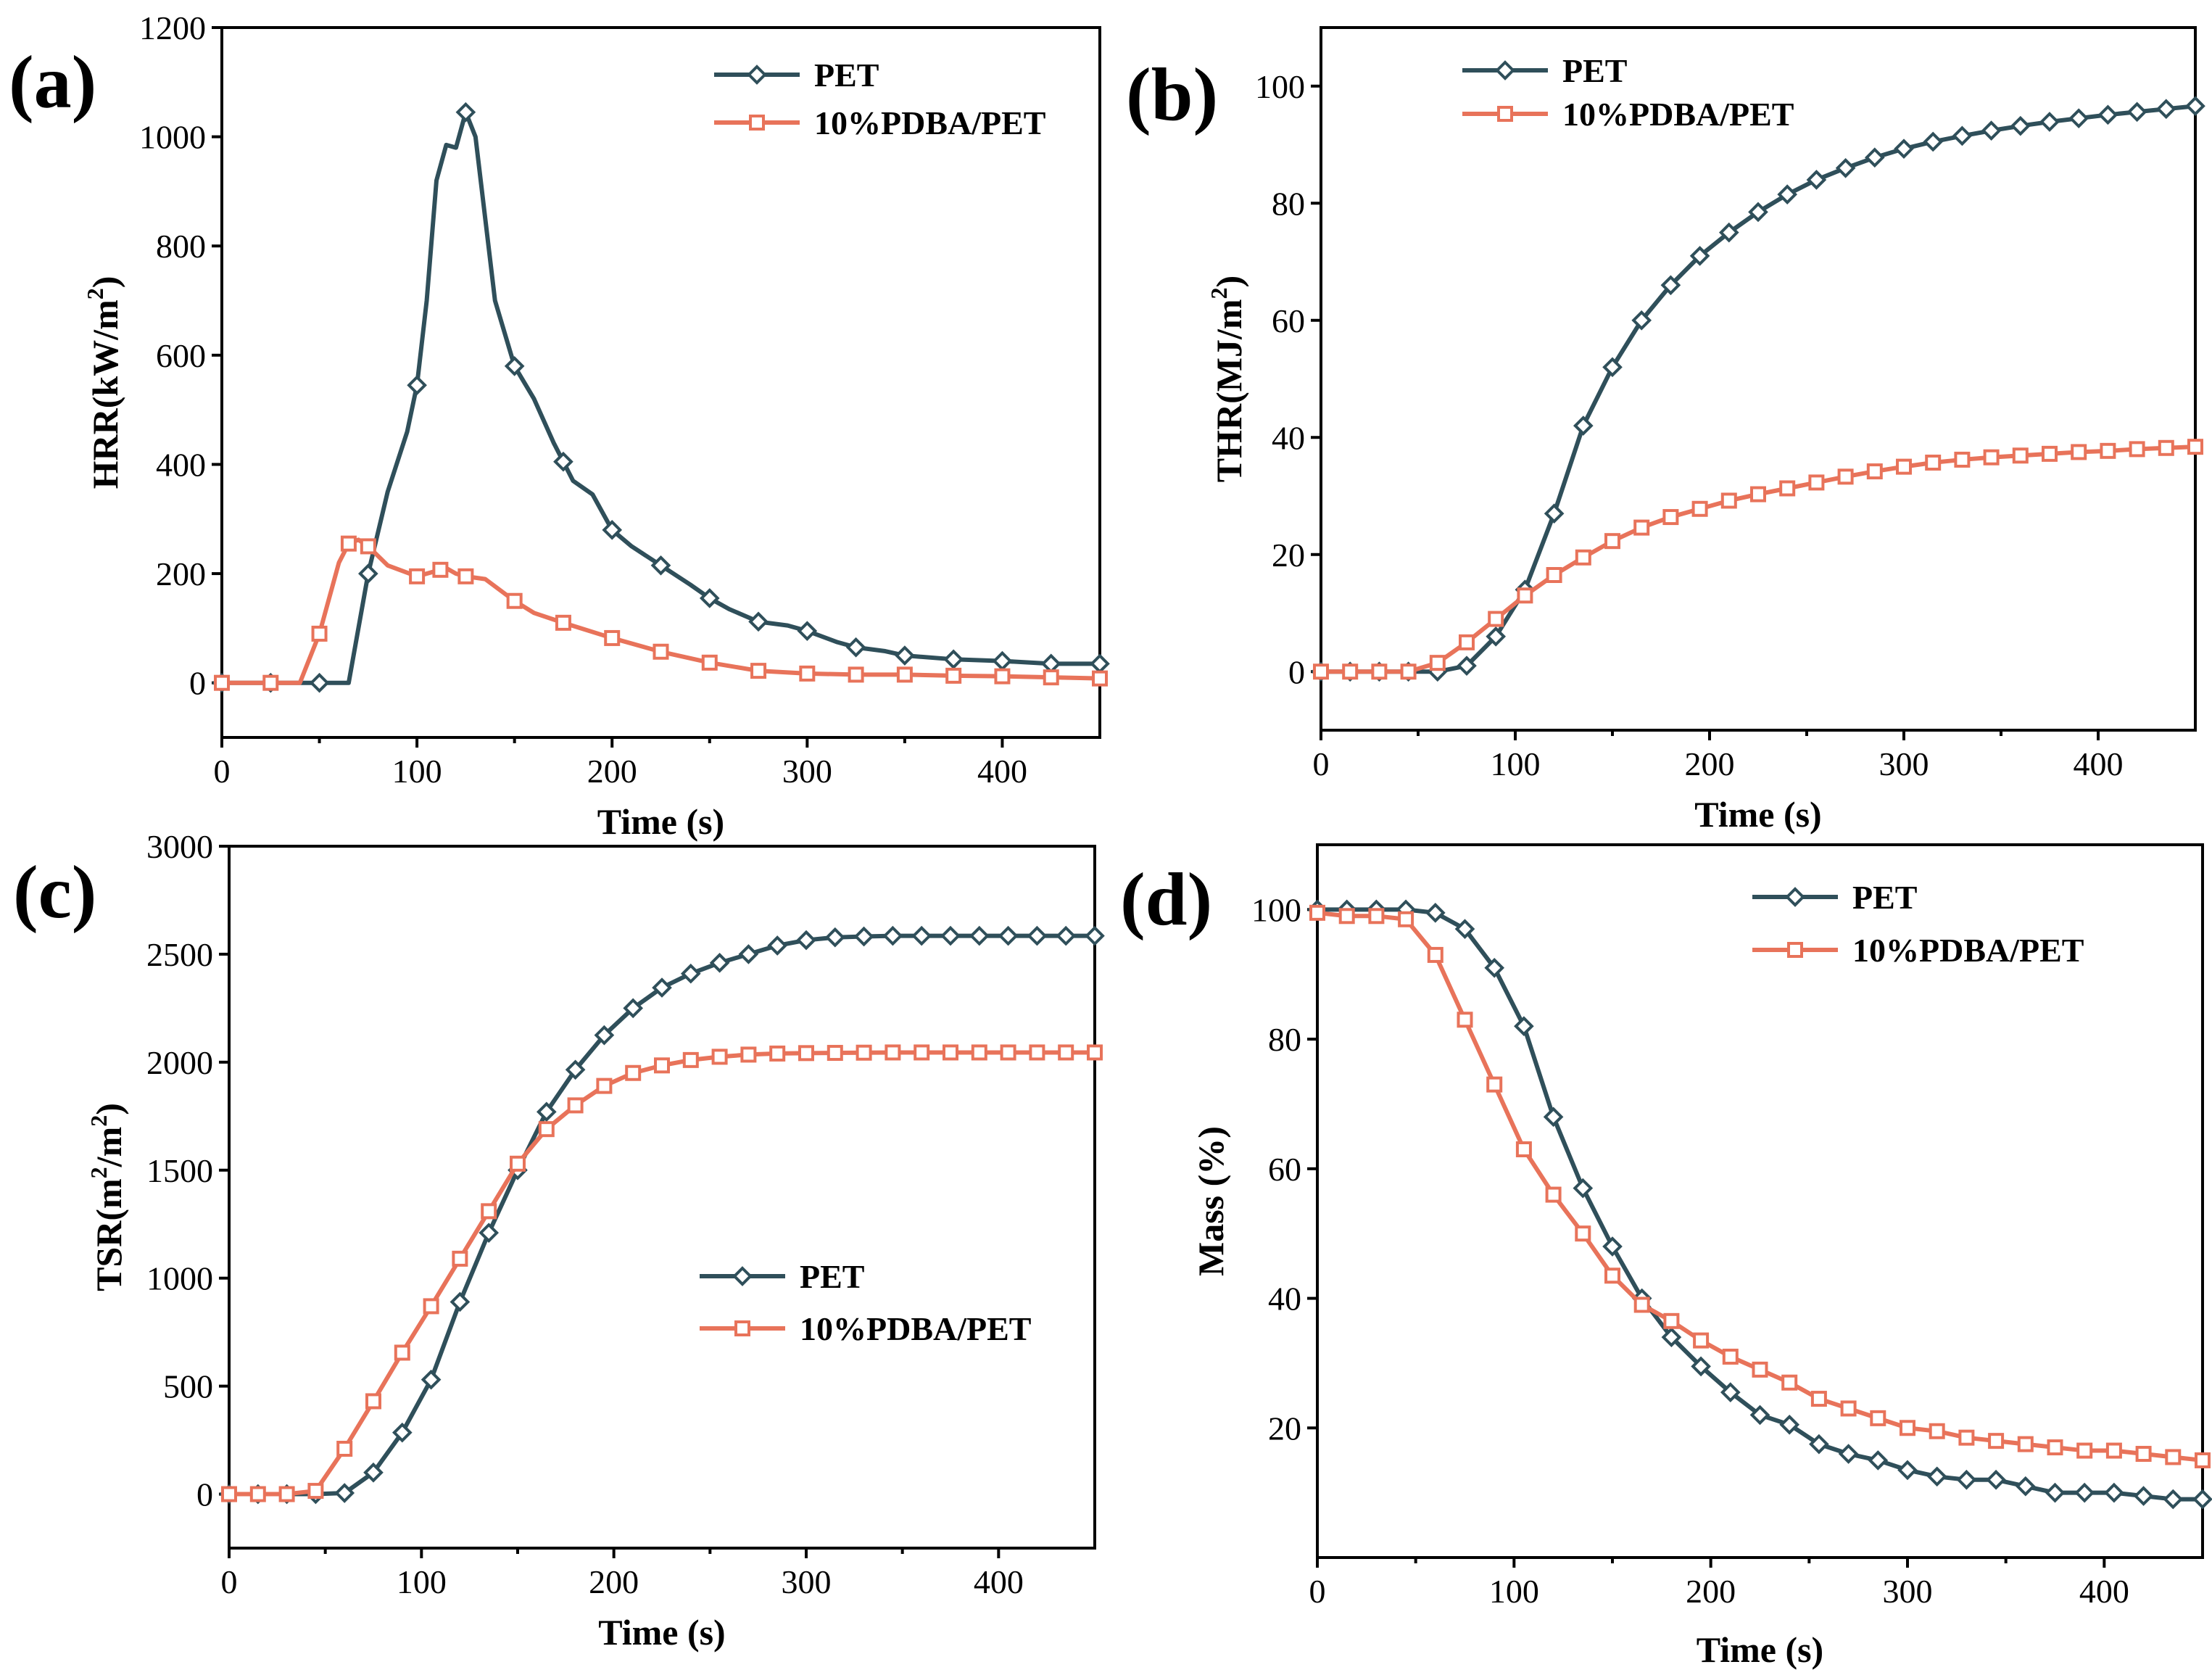 This screenshot has height=1675, width=2212. I want to click on y-tick-label: 80, so click(1288, 203).